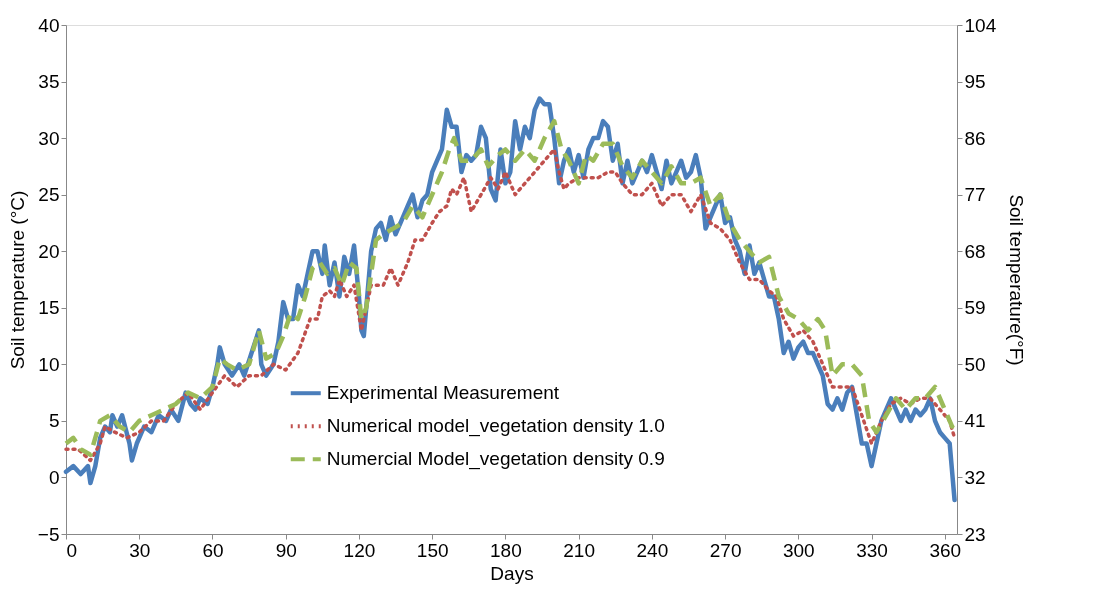 The image size is (1113, 612). Describe the element at coordinates (49, 195) in the screenshot. I see `y-tick-label: 25` at that location.